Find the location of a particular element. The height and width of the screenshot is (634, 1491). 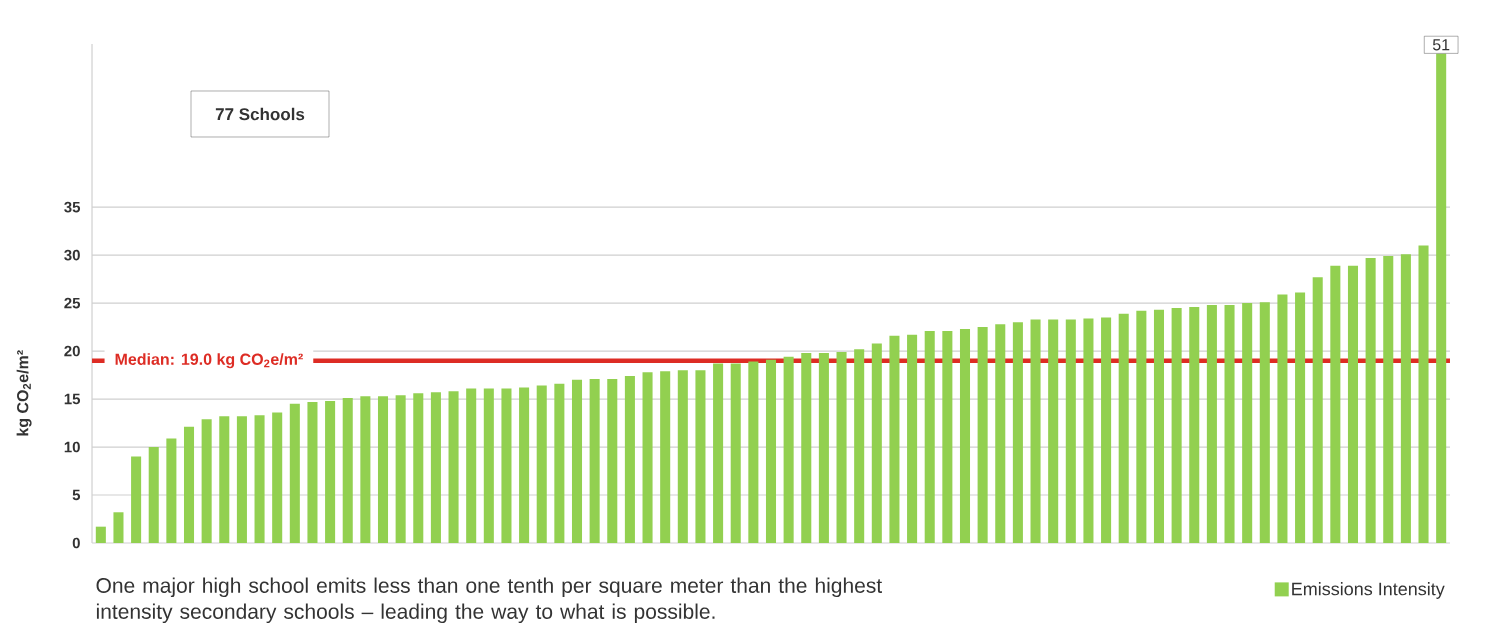

y-tick-label: 5 is located at coordinates (76, 495).